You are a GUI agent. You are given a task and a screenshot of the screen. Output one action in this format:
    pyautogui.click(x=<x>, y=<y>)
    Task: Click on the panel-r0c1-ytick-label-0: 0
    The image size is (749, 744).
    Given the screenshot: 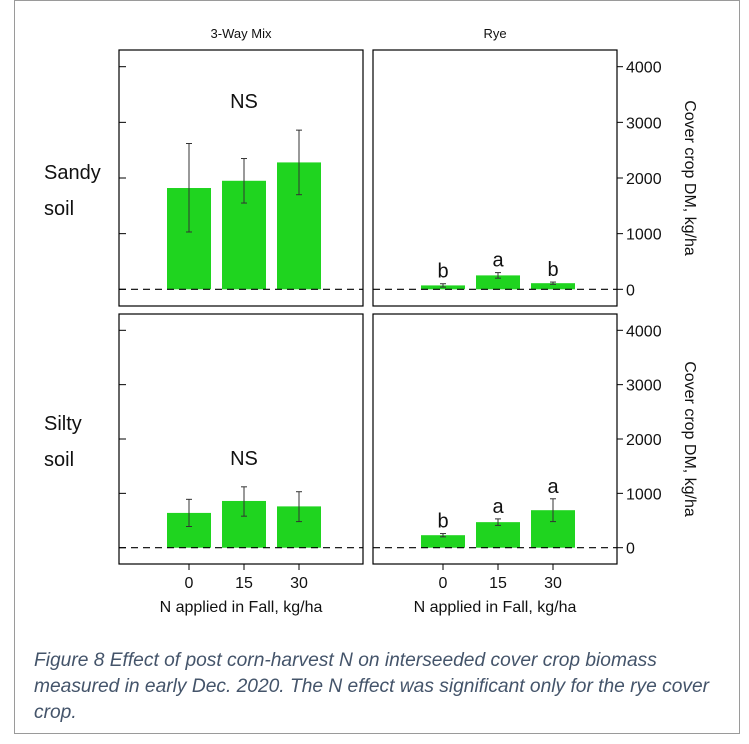 What is the action you would take?
    pyautogui.click(x=630, y=290)
    